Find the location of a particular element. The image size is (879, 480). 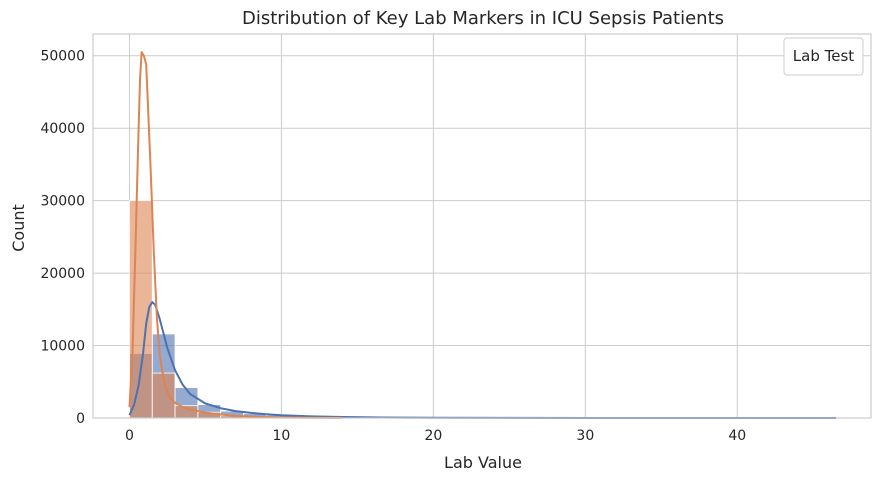

y-tick-label: 50000 is located at coordinates (62, 57).